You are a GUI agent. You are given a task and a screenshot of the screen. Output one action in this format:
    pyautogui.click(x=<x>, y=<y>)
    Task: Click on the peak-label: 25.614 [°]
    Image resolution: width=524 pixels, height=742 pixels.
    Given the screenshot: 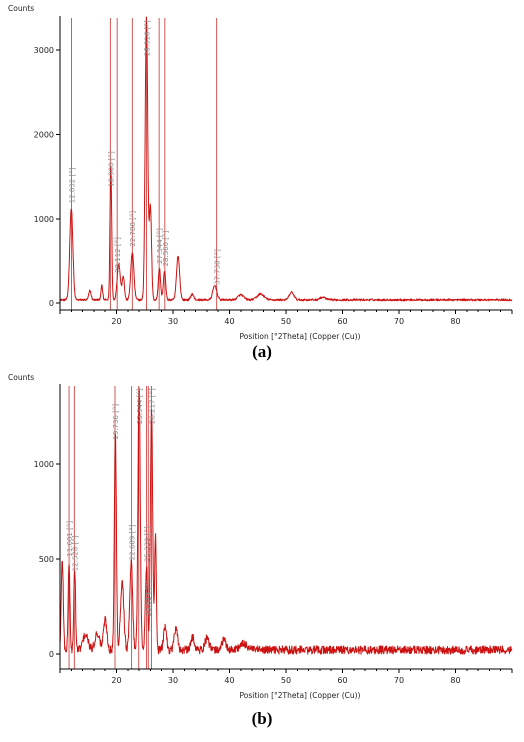 What is the action you would take?
    pyautogui.click(x=149, y=598)
    